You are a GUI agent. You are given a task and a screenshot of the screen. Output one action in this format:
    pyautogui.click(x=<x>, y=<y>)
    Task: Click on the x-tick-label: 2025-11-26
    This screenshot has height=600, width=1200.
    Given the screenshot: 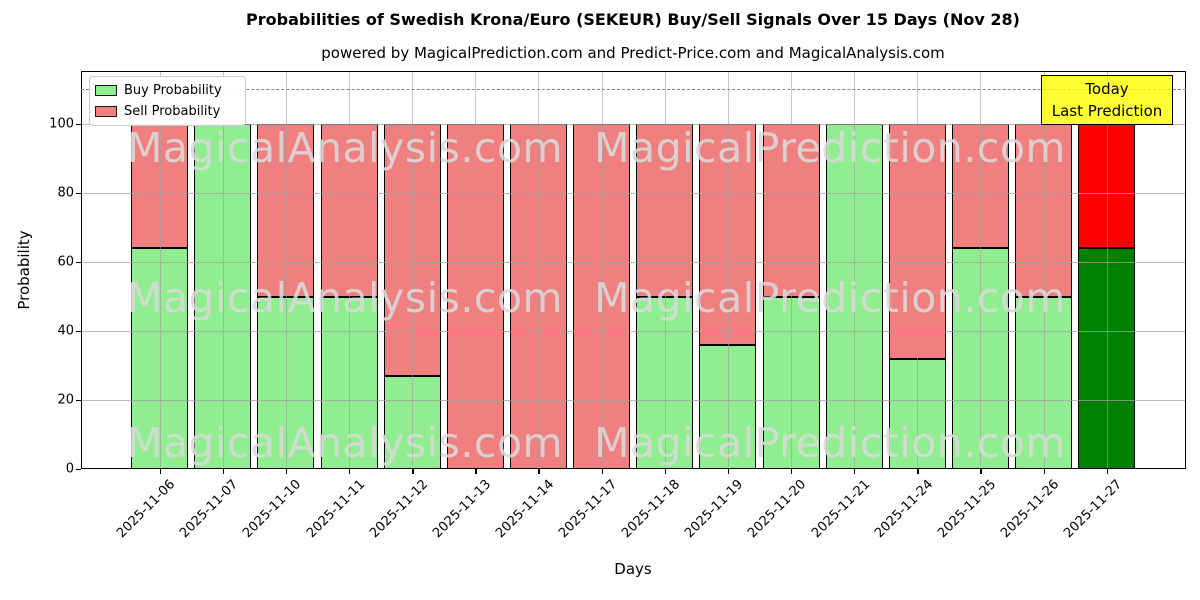 What is the action you would take?
    pyautogui.click(x=1030, y=509)
    